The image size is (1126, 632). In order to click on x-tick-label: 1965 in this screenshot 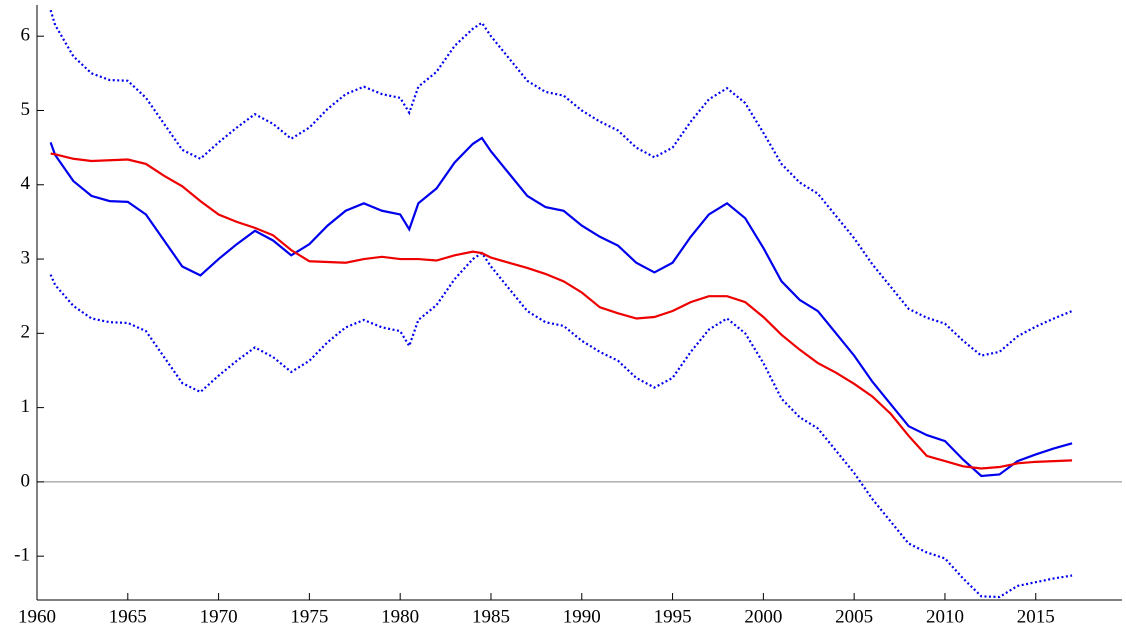, I will do `click(128, 616)`.